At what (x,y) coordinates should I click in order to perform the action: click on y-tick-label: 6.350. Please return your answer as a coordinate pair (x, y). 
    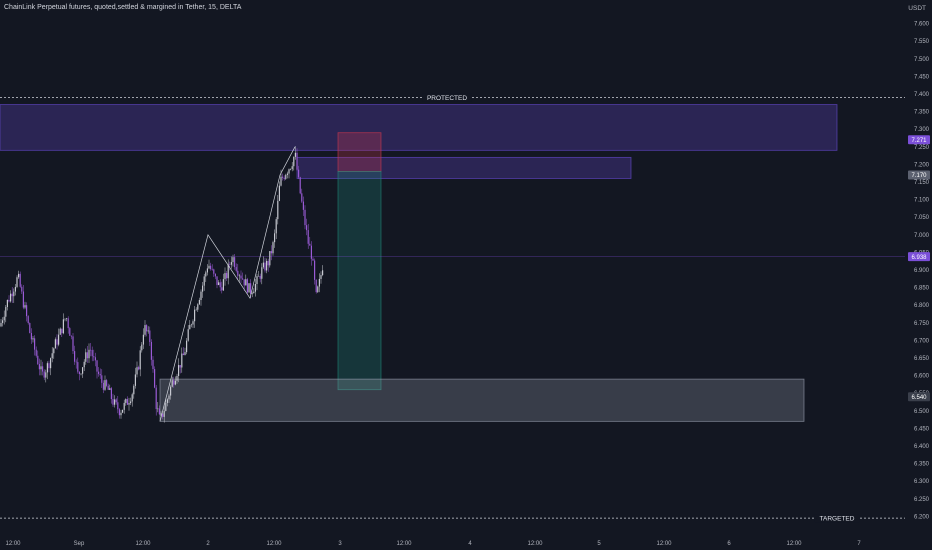
    Looking at the image, I should click on (922, 465).